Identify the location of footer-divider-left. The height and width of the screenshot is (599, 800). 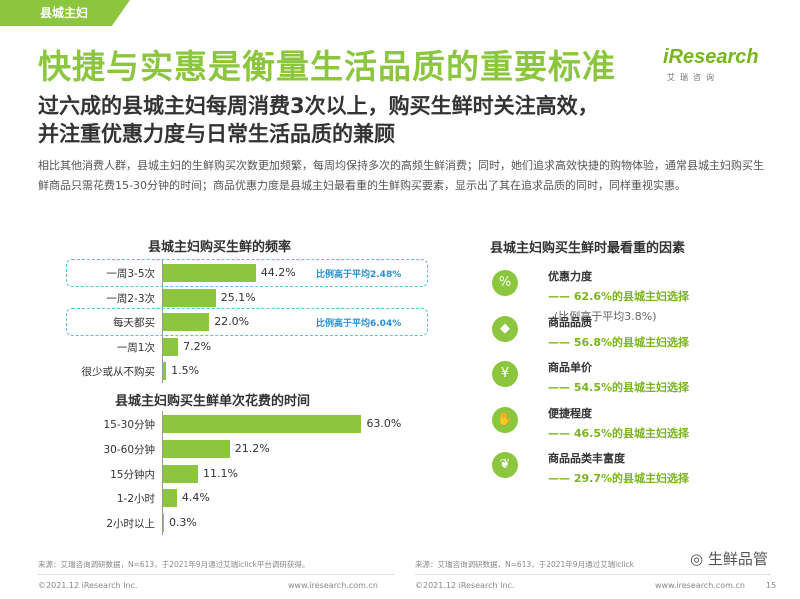
(216, 574).